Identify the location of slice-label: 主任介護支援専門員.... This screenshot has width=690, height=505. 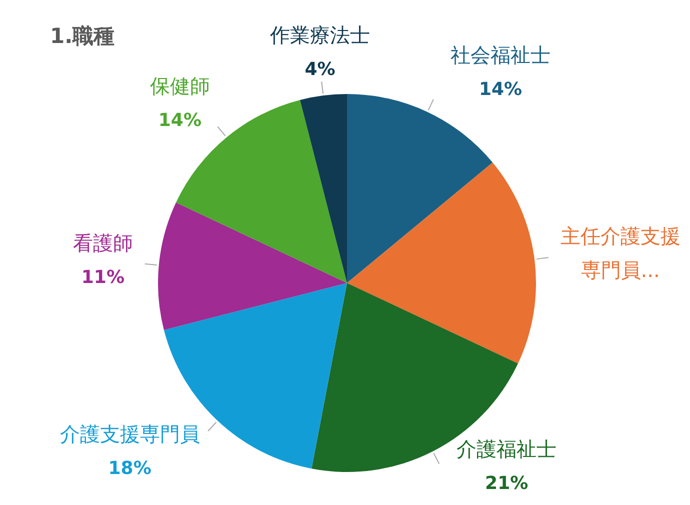
(620, 253).